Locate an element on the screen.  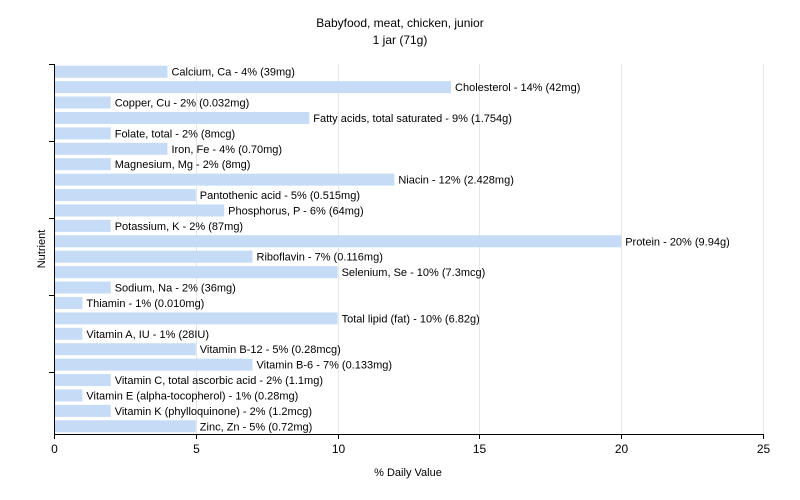
chart-title: Babyfood, meat, chicken, junior is located at coordinates (399, 23).